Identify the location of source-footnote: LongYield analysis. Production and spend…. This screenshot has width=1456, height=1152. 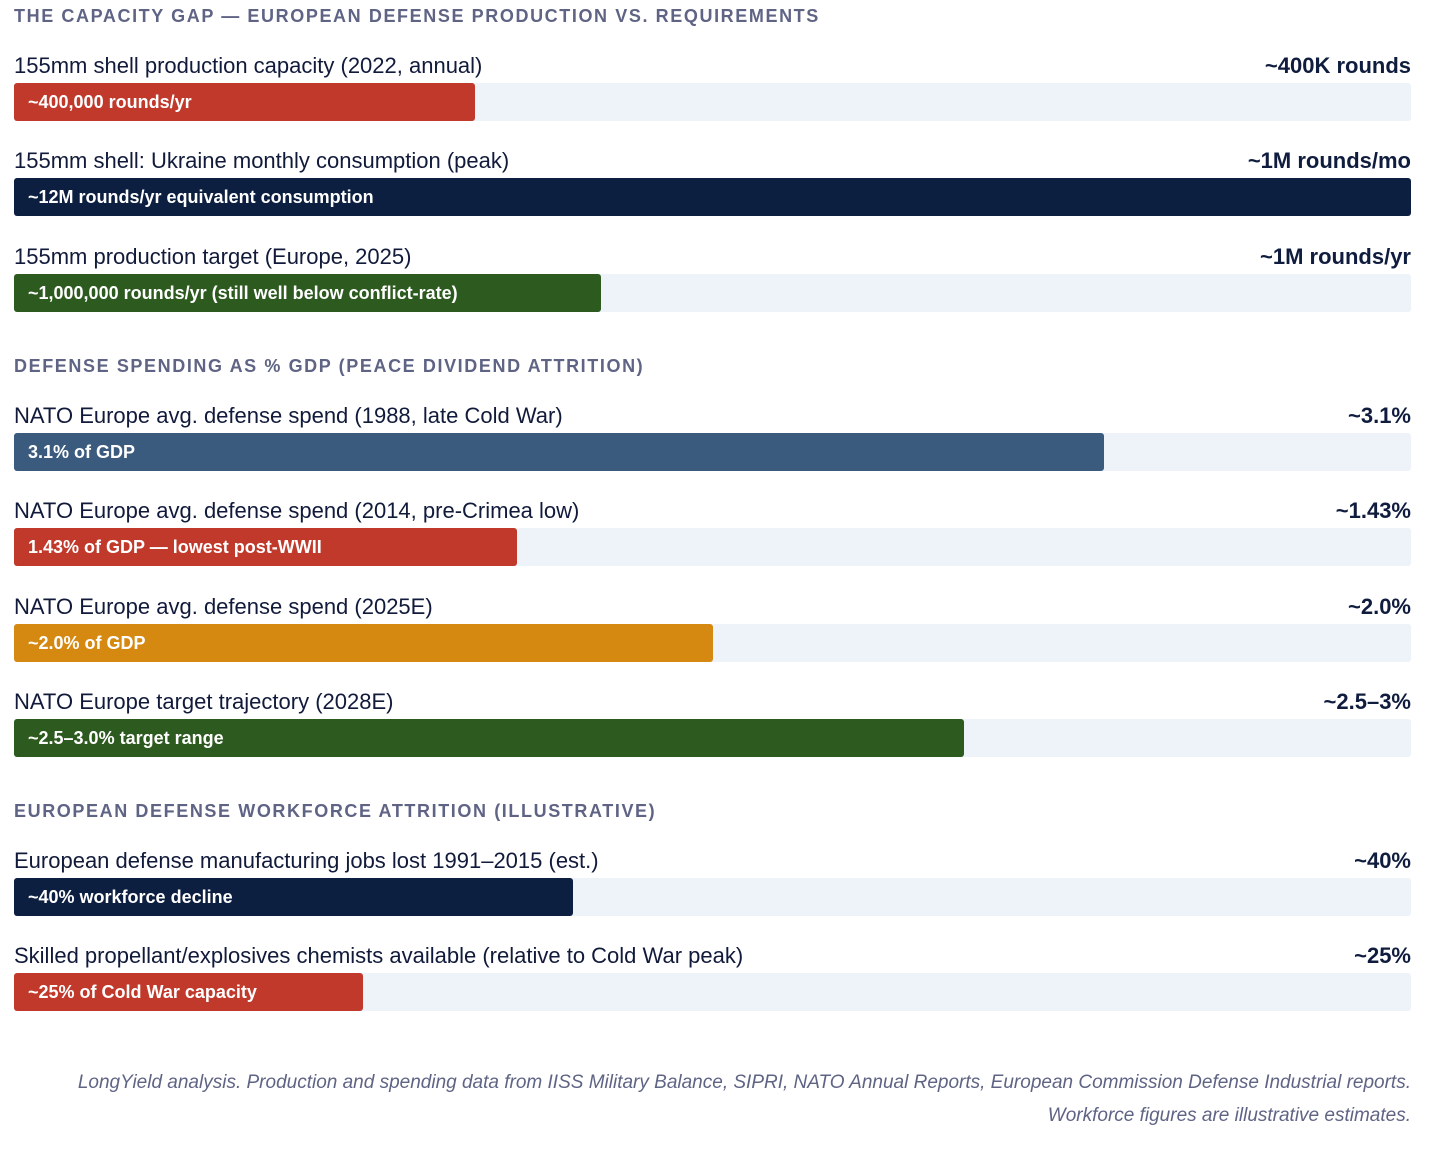
(744, 1099).